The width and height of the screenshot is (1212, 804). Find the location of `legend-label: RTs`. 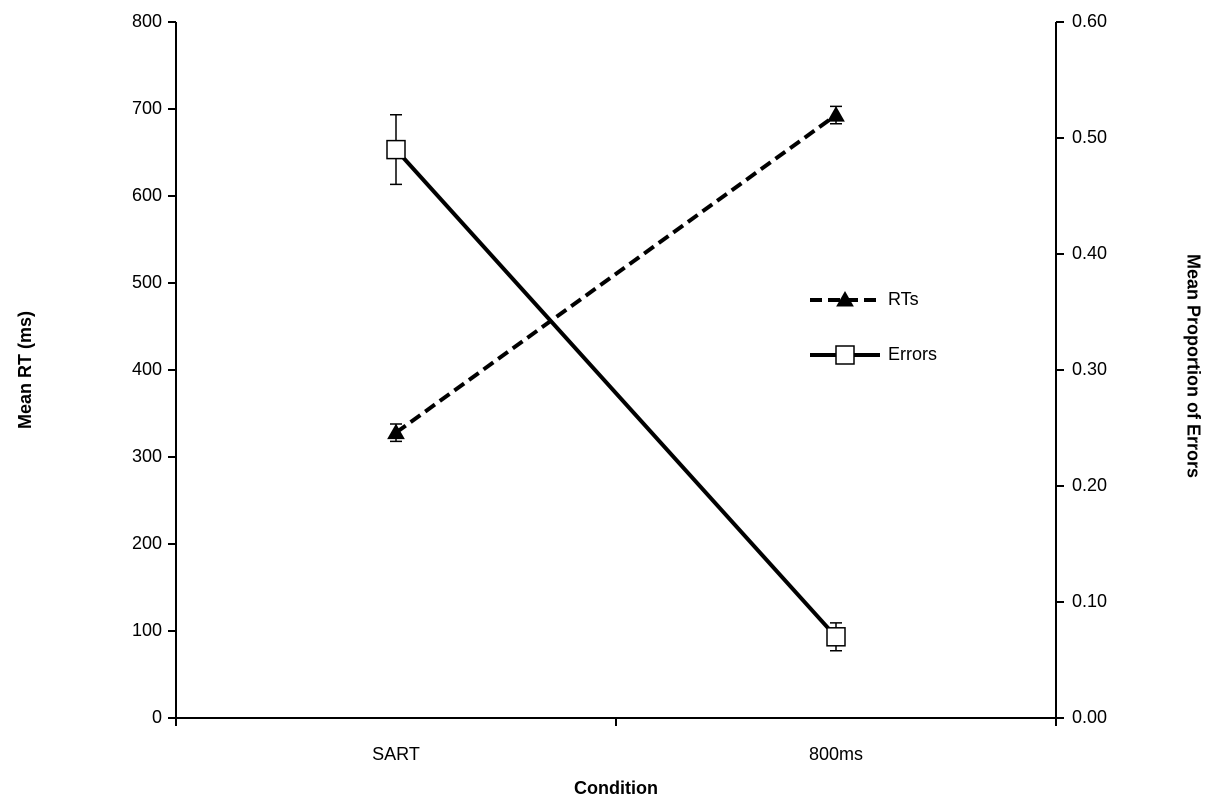

legend-label: RTs is located at coordinates (903, 299).